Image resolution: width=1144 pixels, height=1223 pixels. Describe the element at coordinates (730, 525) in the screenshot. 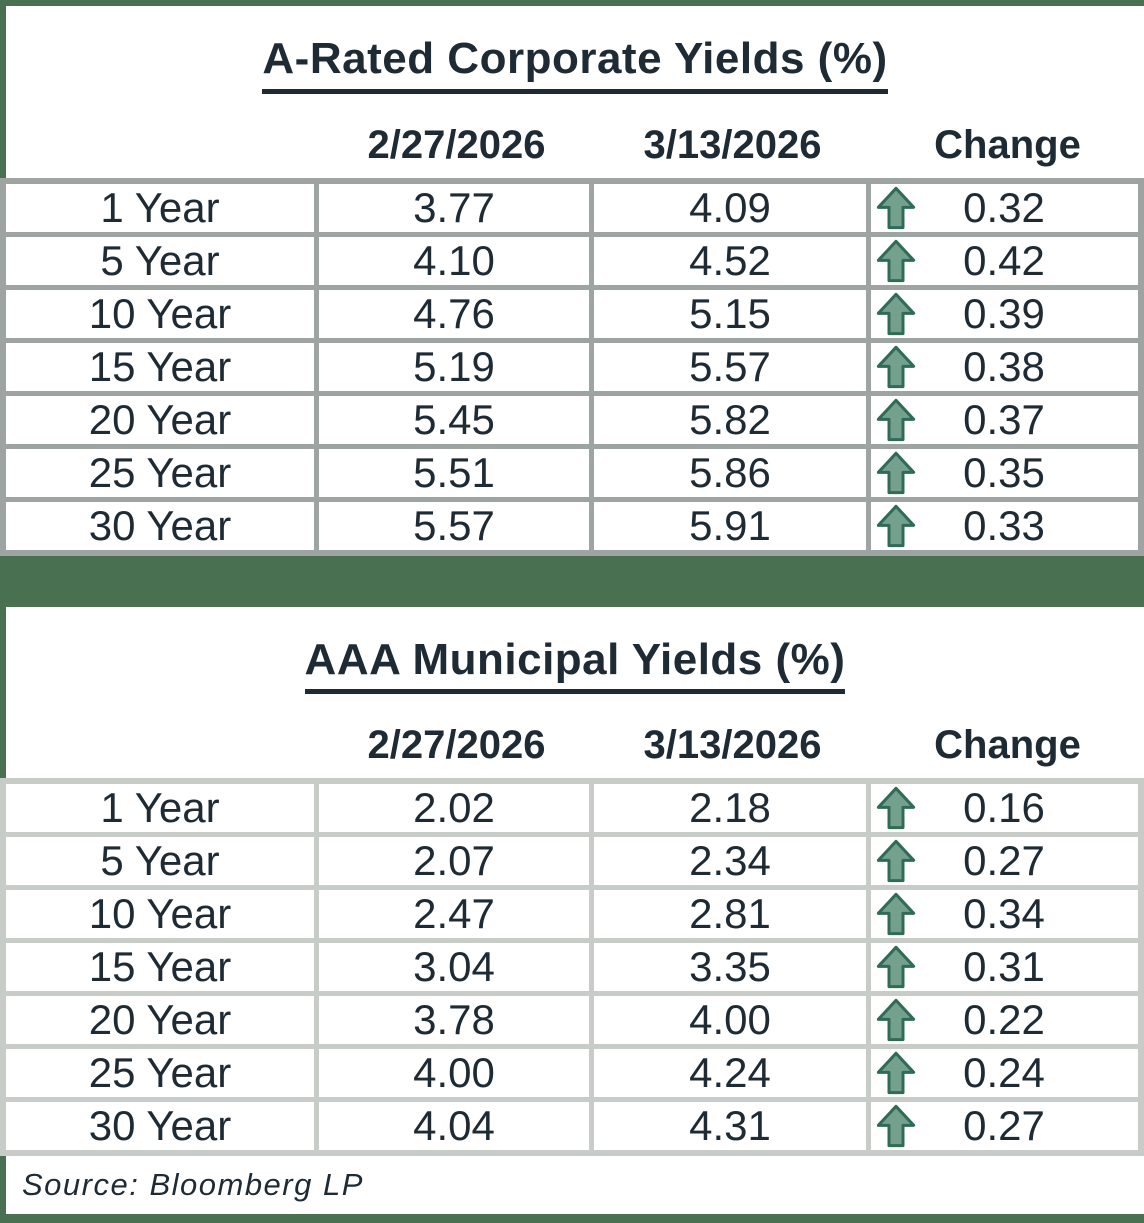

I see `current-yield-value: 5.91` at that location.